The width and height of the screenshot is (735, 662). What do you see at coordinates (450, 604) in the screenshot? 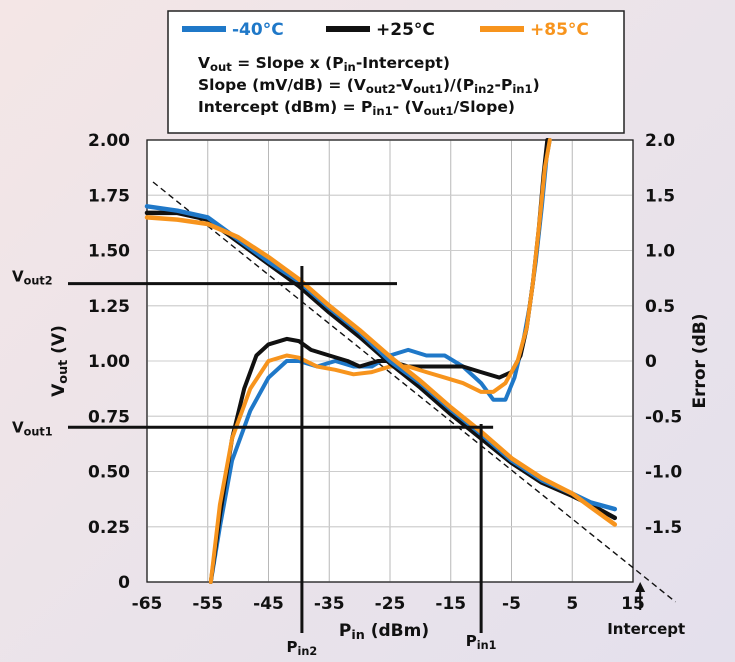
I see `x-tick-label: -15` at bounding box center [450, 604].